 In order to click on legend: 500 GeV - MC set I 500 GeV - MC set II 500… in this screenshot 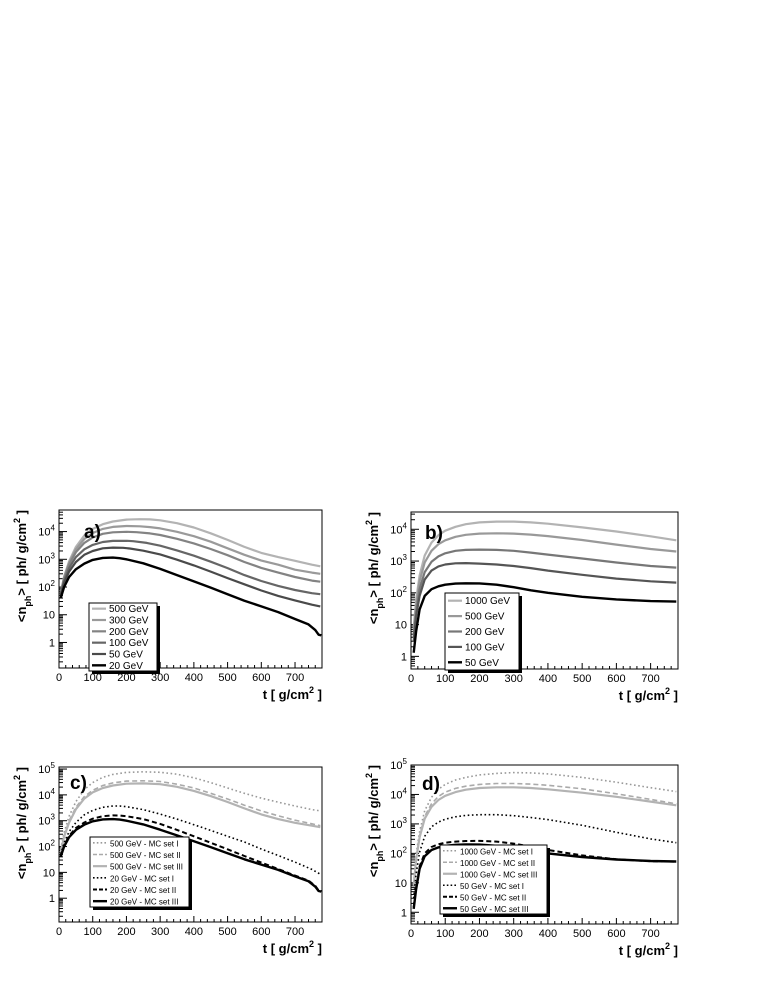, I will do `click(140, 873)`.